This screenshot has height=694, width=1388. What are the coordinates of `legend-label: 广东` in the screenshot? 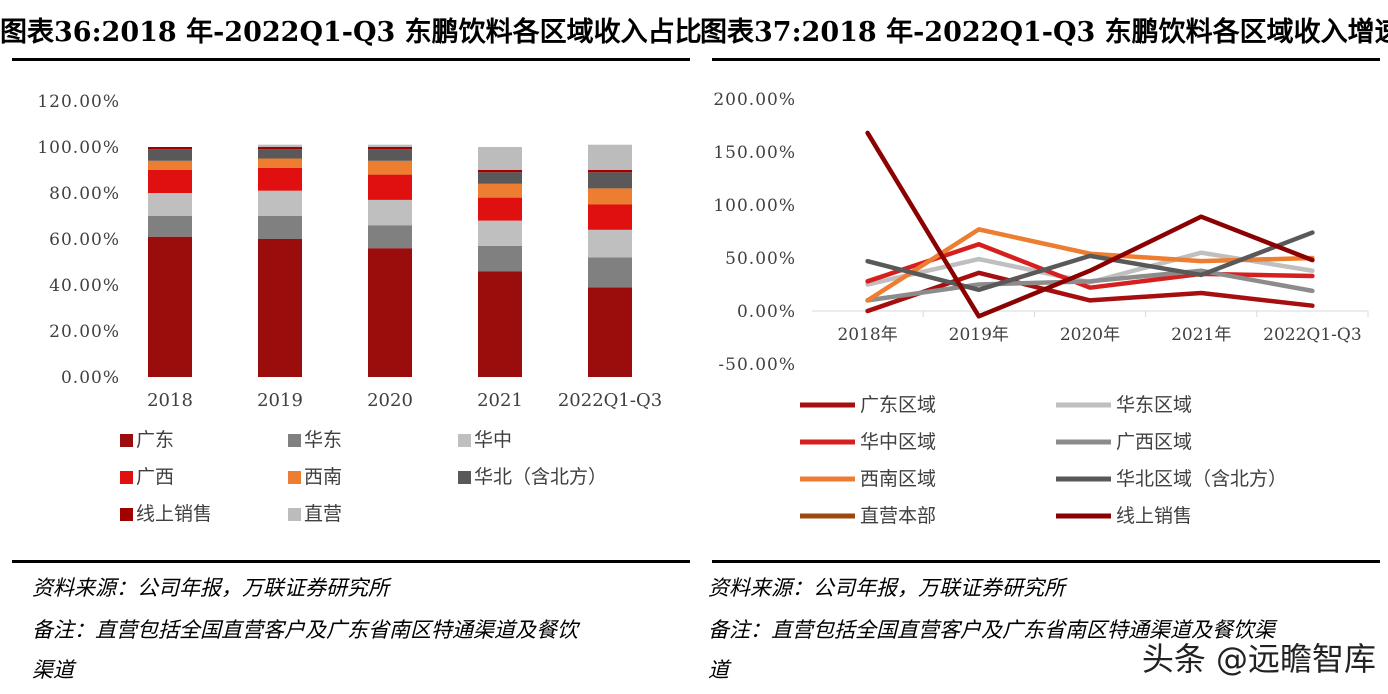 It's located at (155, 440).